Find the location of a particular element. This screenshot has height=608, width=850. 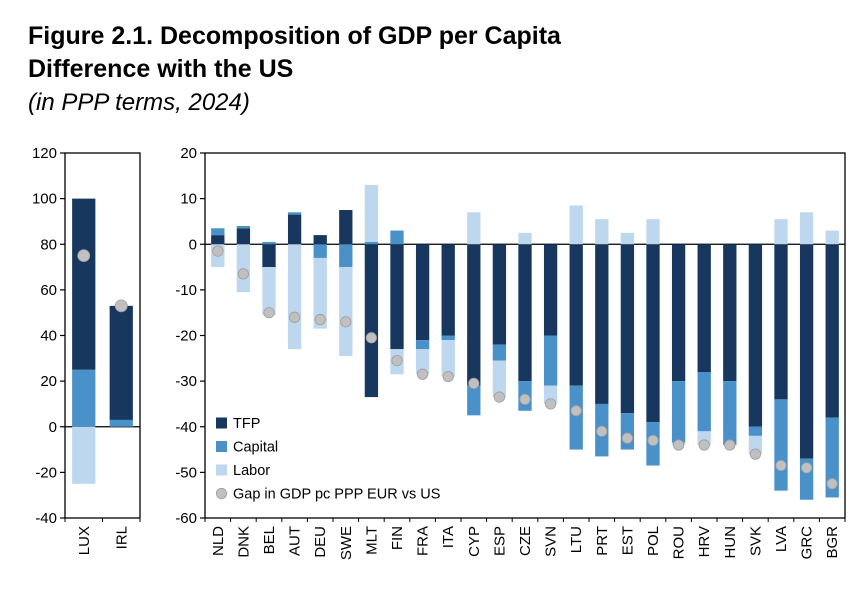

gap-dot-FRA is located at coordinates (422, 374).